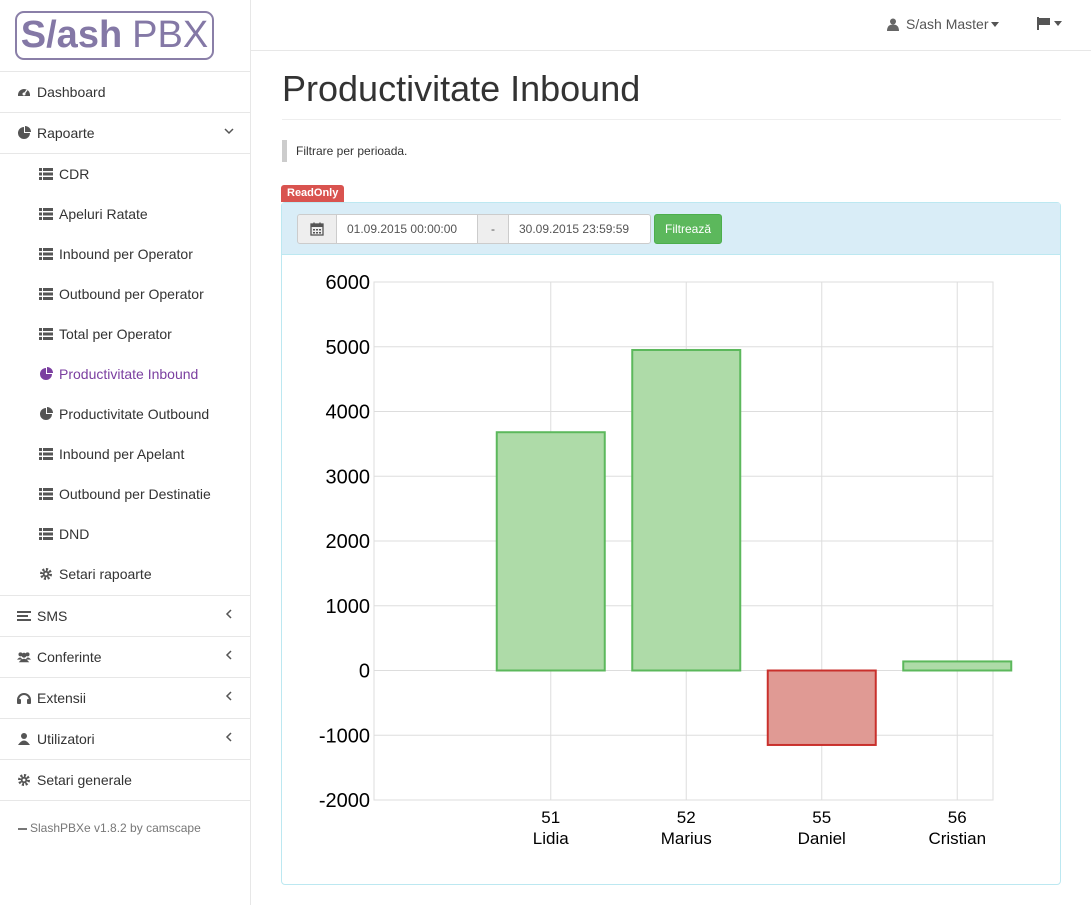 The width and height of the screenshot is (1091, 905). I want to click on nav-item-label: Utilizatori, so click(66, 739).